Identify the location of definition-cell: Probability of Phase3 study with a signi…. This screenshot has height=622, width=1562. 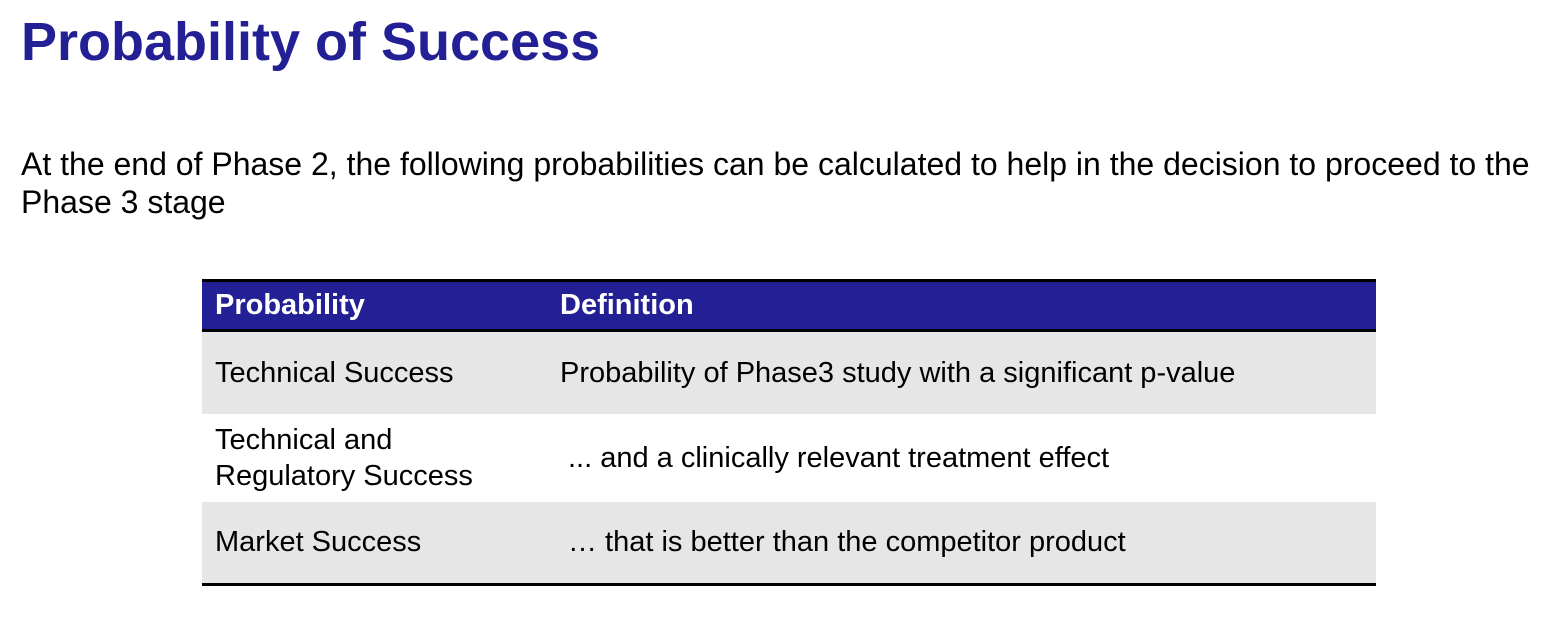
(898, 372).